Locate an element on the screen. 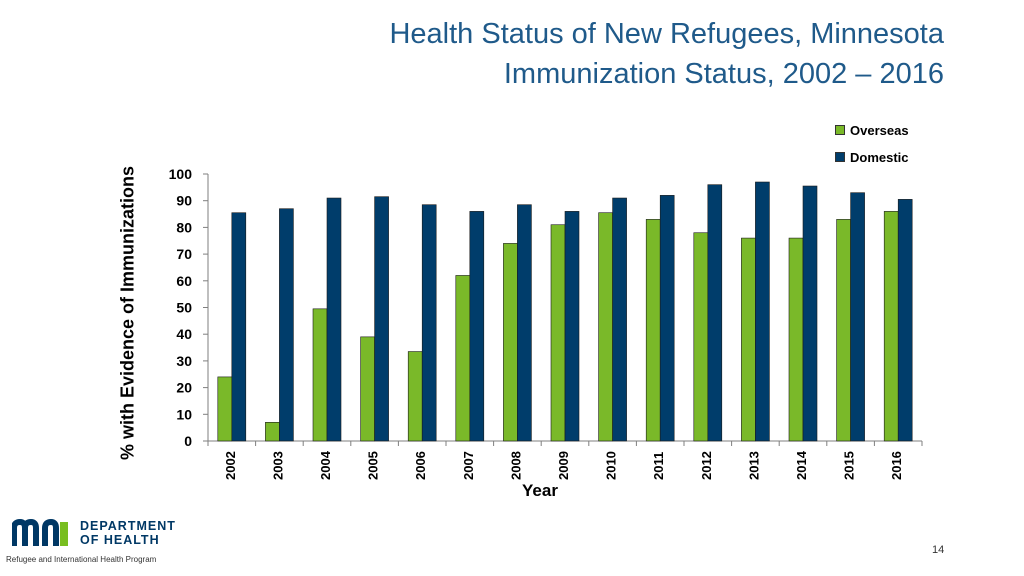 Image resolution: width=1024 pixels, height=576 pixels. bar-domestic-2015 is located at coordinates (857, 317).